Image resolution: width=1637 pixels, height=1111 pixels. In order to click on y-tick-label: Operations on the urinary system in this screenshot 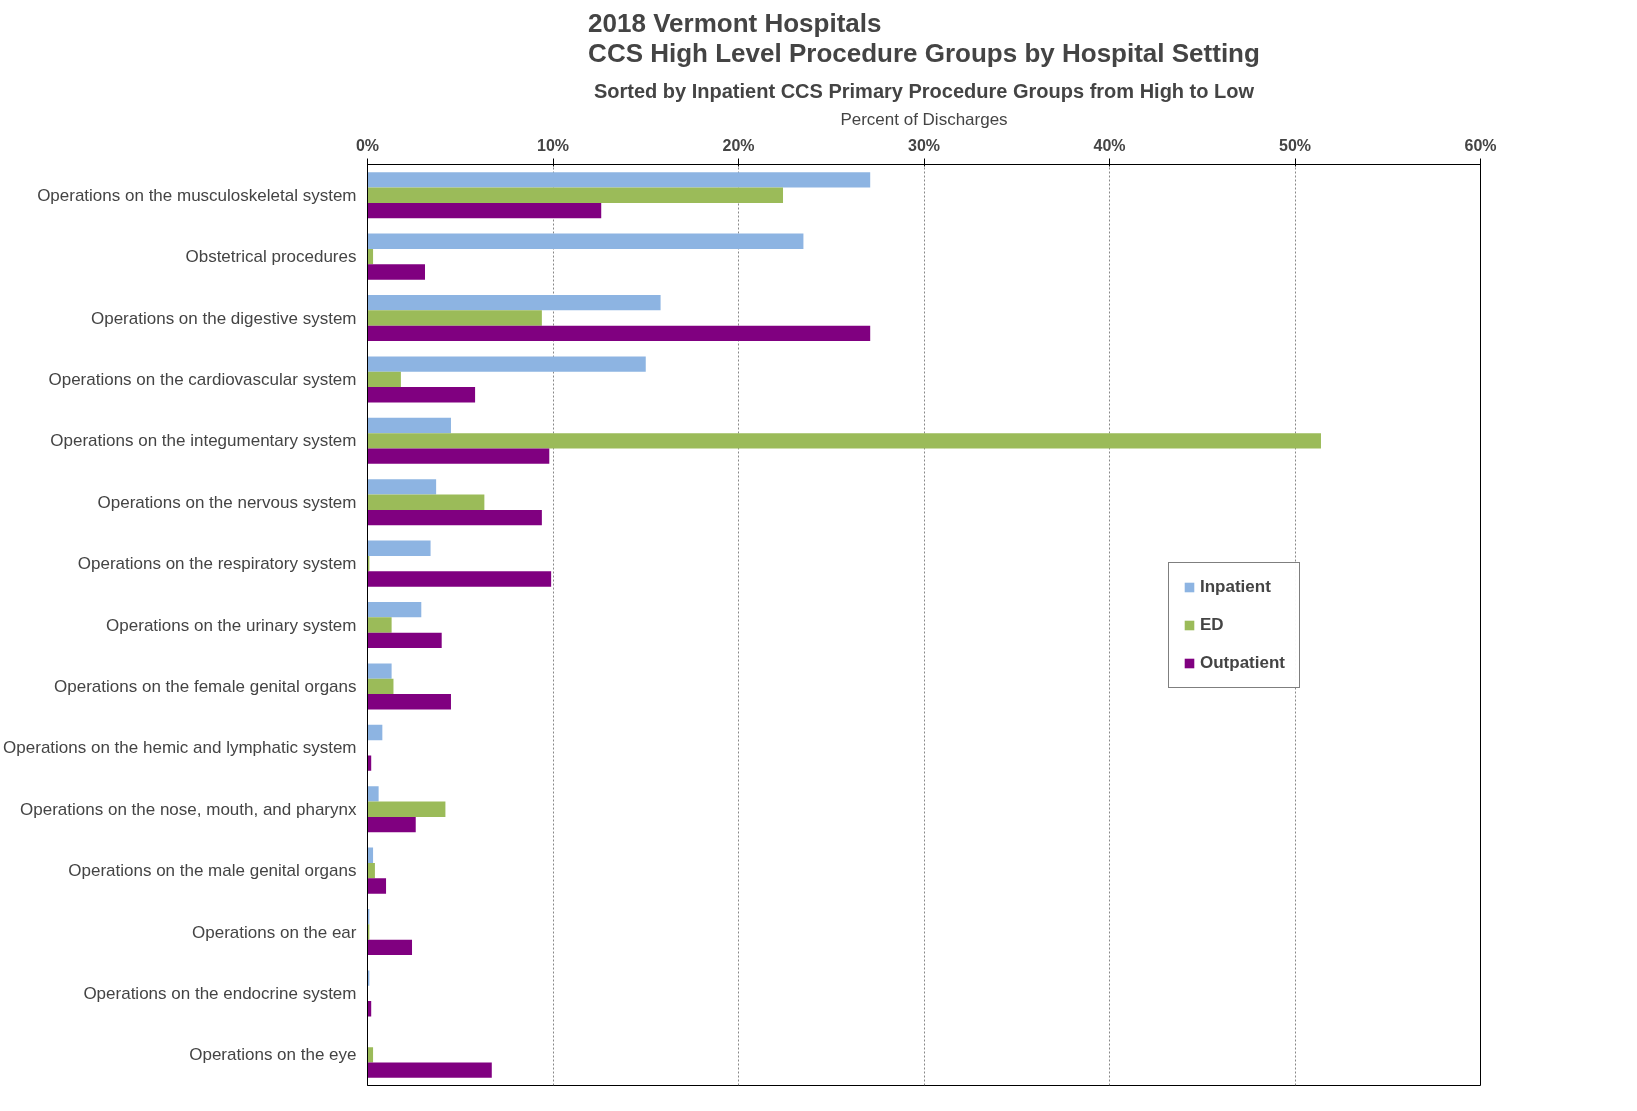, I will do `click(231, 625)`.